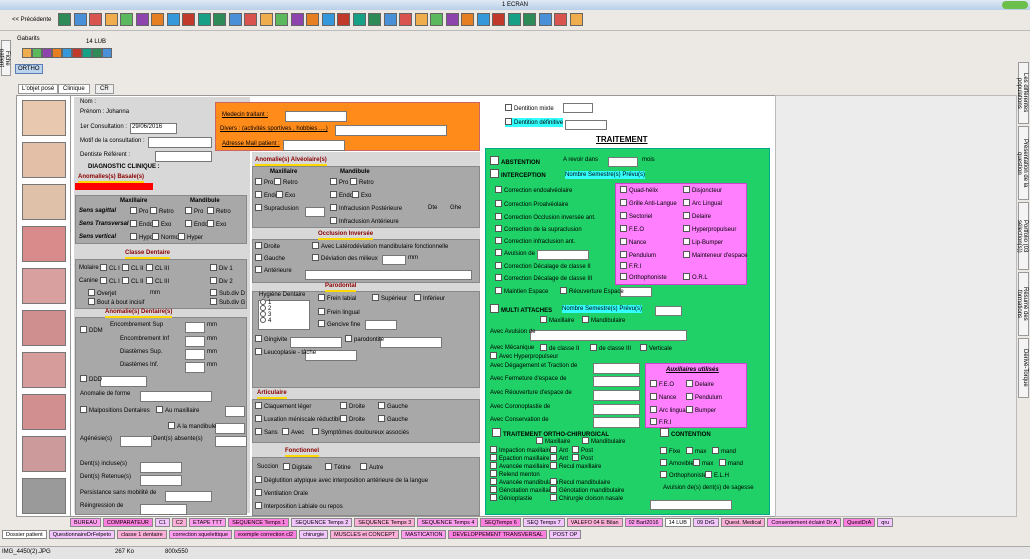  I want to click on bottom-tab: C2, so click(179, 522).